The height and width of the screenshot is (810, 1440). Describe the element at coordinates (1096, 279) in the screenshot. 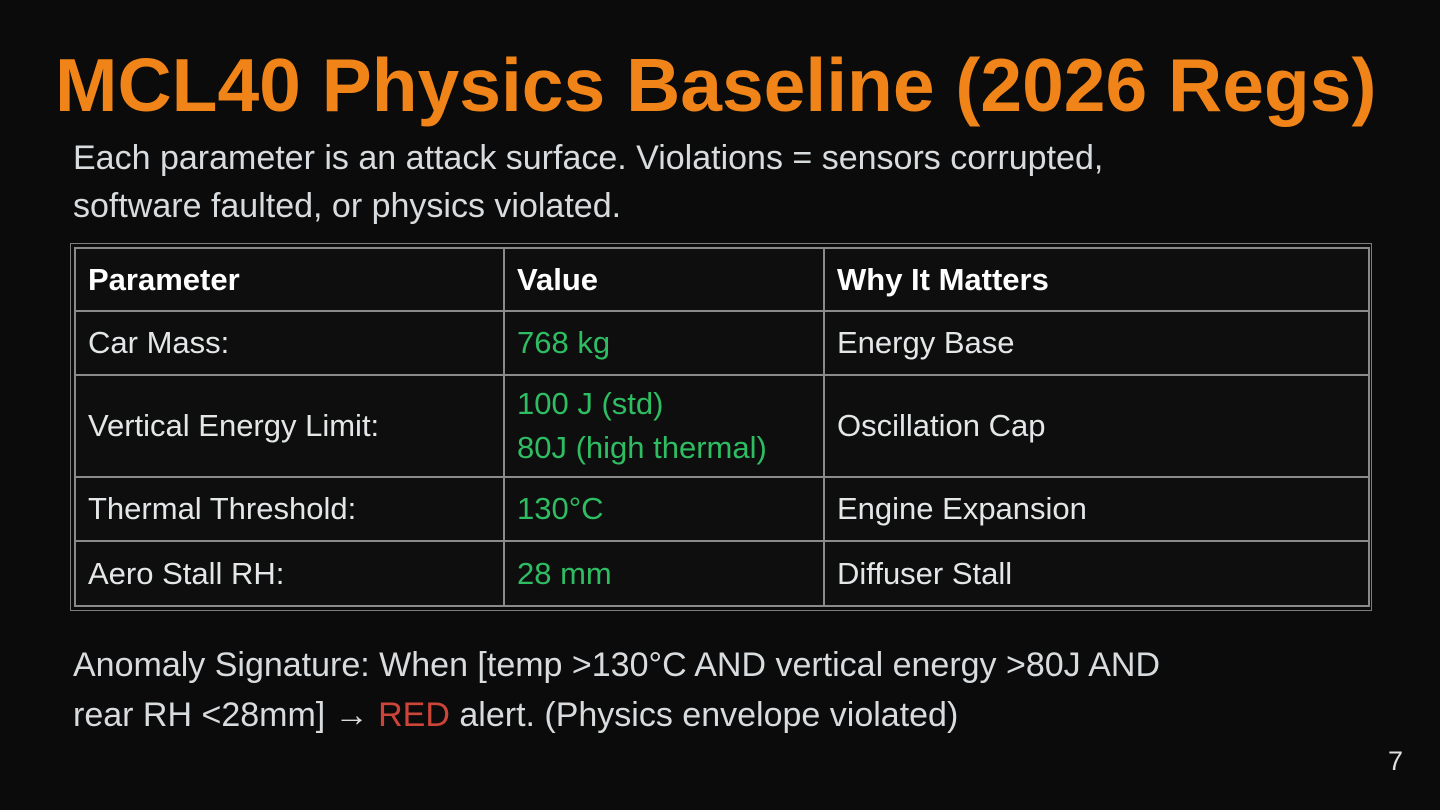

I see `column-header-why-it-matters: Why It Matters` at that location.